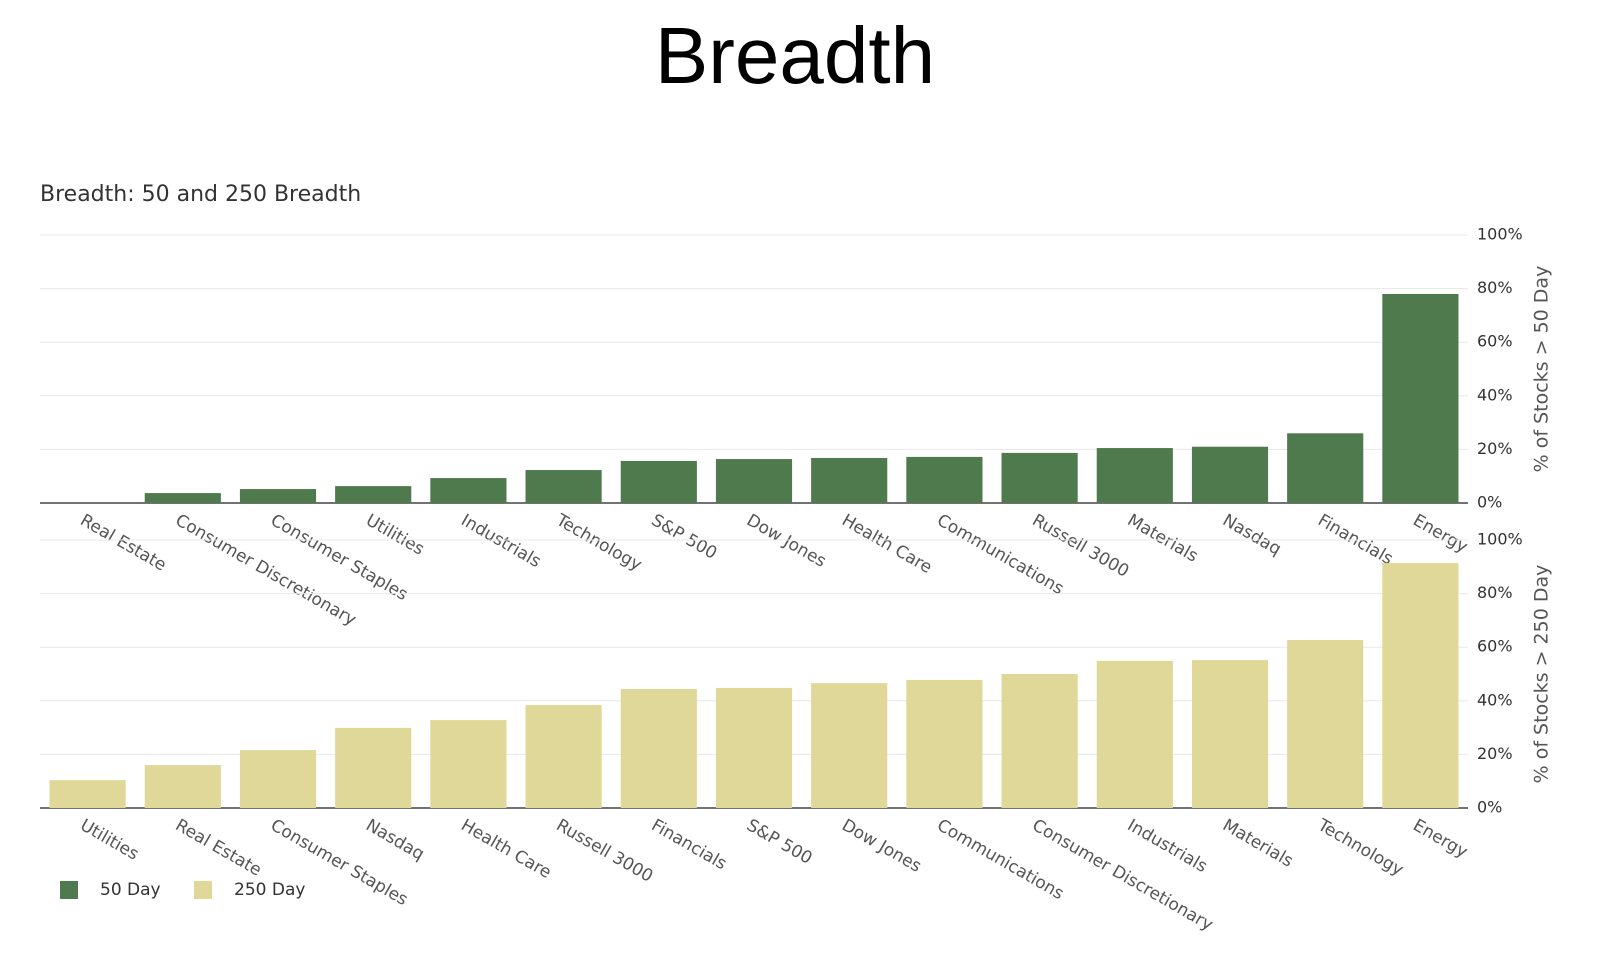  I want to click on page-title: Breadth, so click(795, 55).